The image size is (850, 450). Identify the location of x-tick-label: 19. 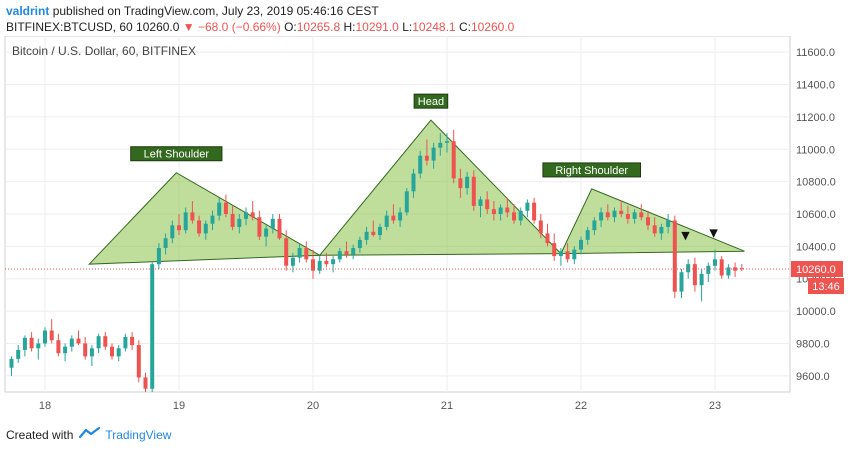
(179, 406).